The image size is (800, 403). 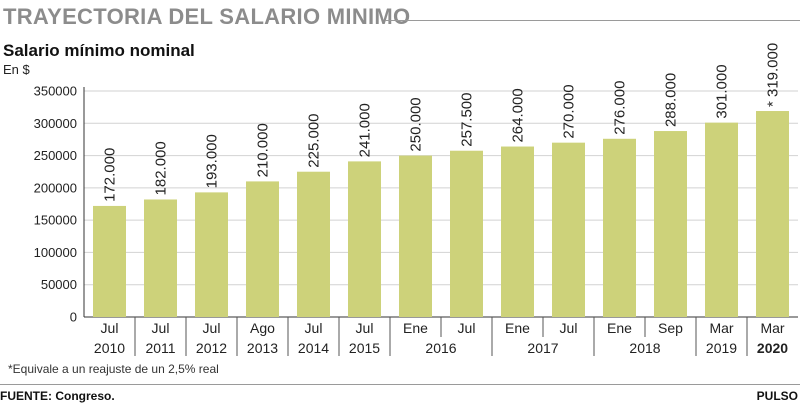 What do you see at coordinates (777, 396) in the screenshot?
I see `brand-label: PULSO` at bounding box center [777, 396].